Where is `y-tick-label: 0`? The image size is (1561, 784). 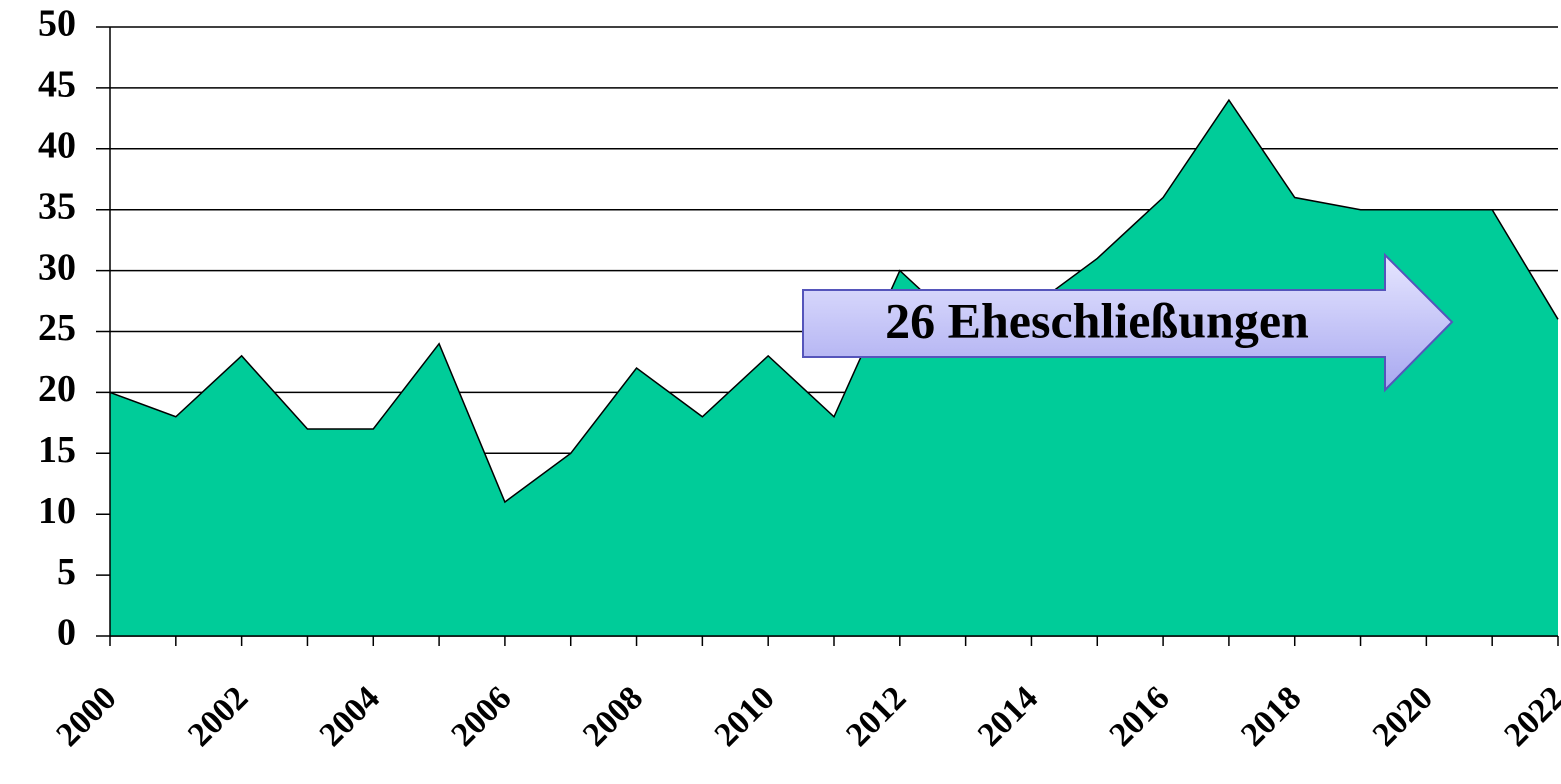 y-tick-label: 0 is located at coordinates (66, 633).